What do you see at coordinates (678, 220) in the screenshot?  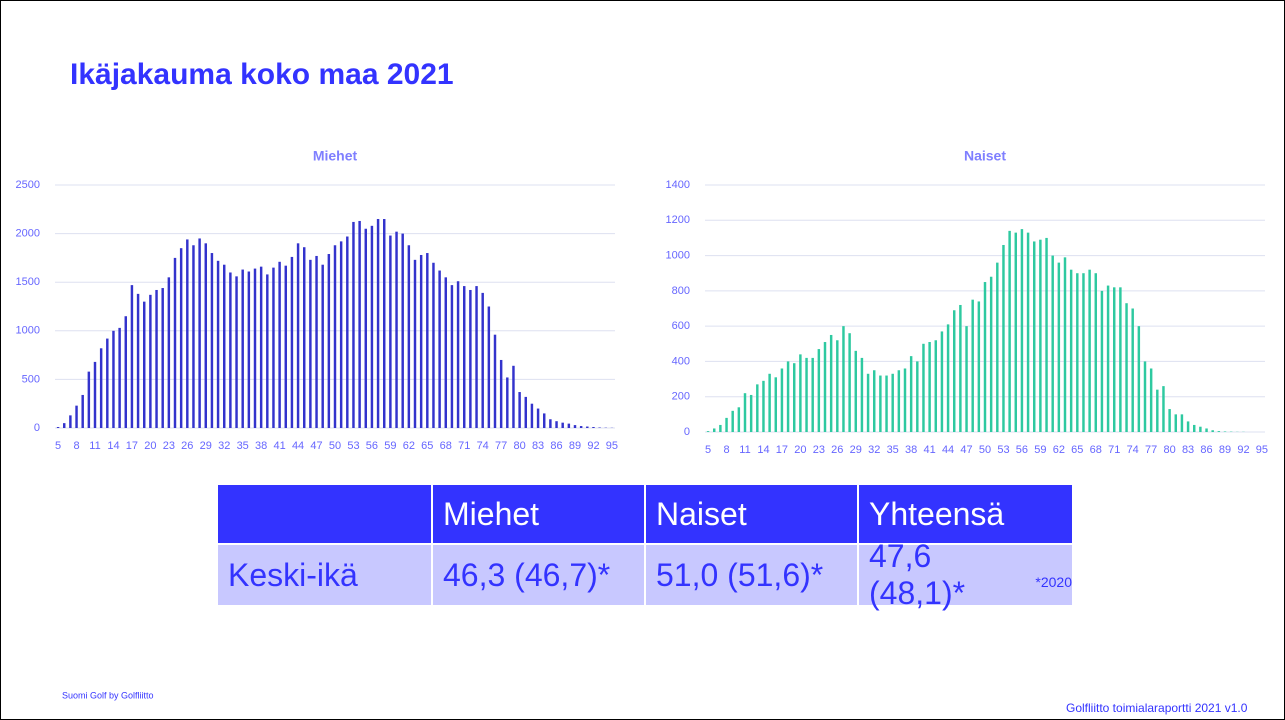 I see `y-tick-label: 1200` at bounding box center [678, 220].